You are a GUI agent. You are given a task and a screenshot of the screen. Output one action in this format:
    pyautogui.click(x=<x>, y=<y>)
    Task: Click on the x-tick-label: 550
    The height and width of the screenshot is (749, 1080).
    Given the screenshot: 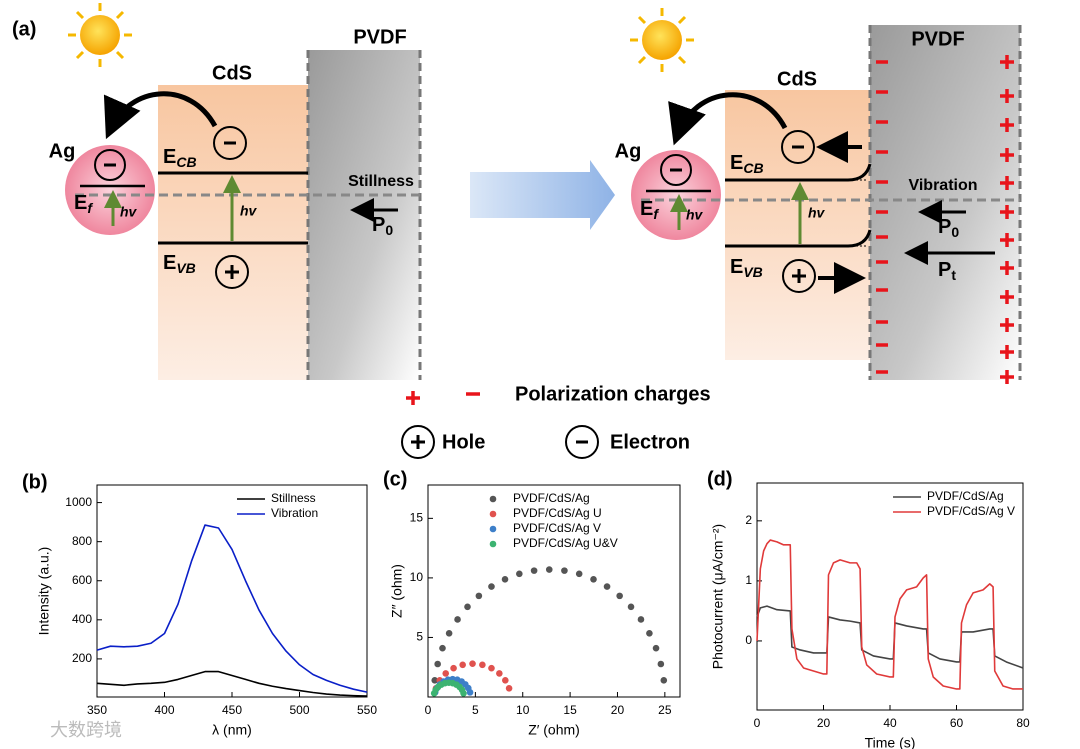 What is the action you would take?
    pyautogui.click(x=367, y=710)
    